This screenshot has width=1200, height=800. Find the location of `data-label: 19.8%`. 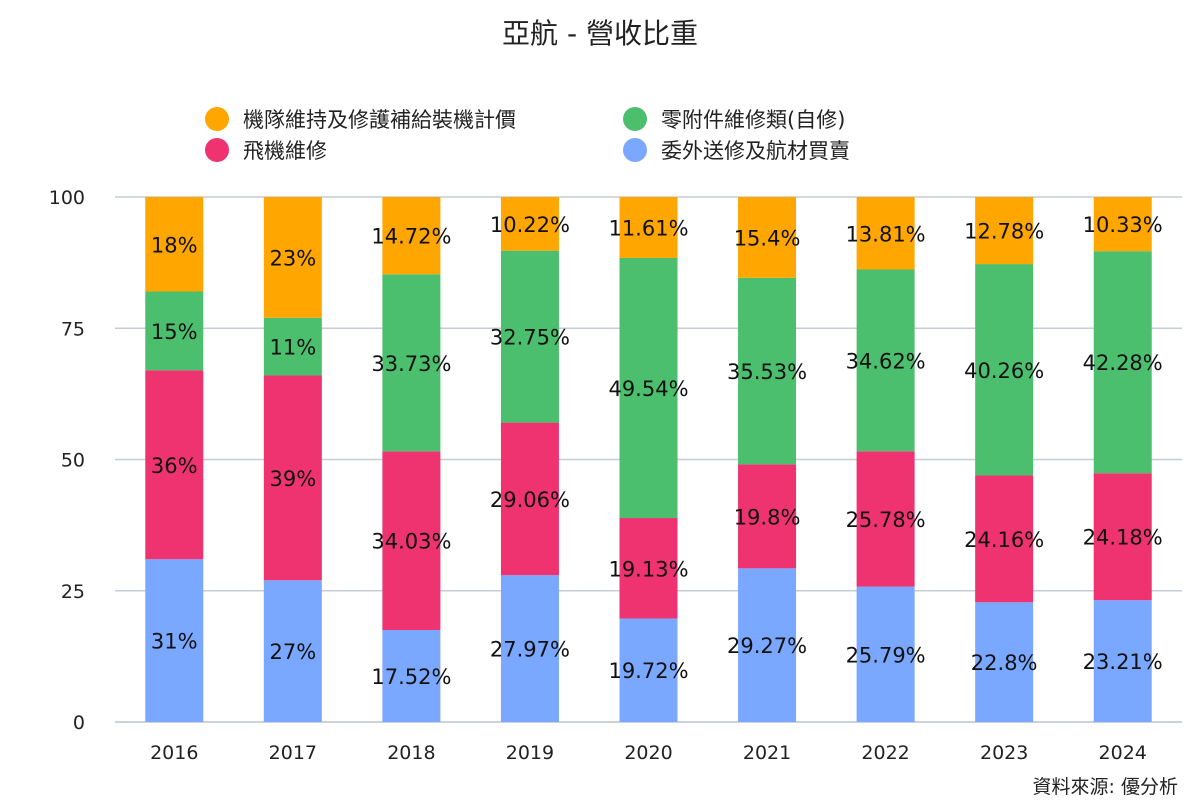

data-label: 19.8% is located at coordinates (767, 517).